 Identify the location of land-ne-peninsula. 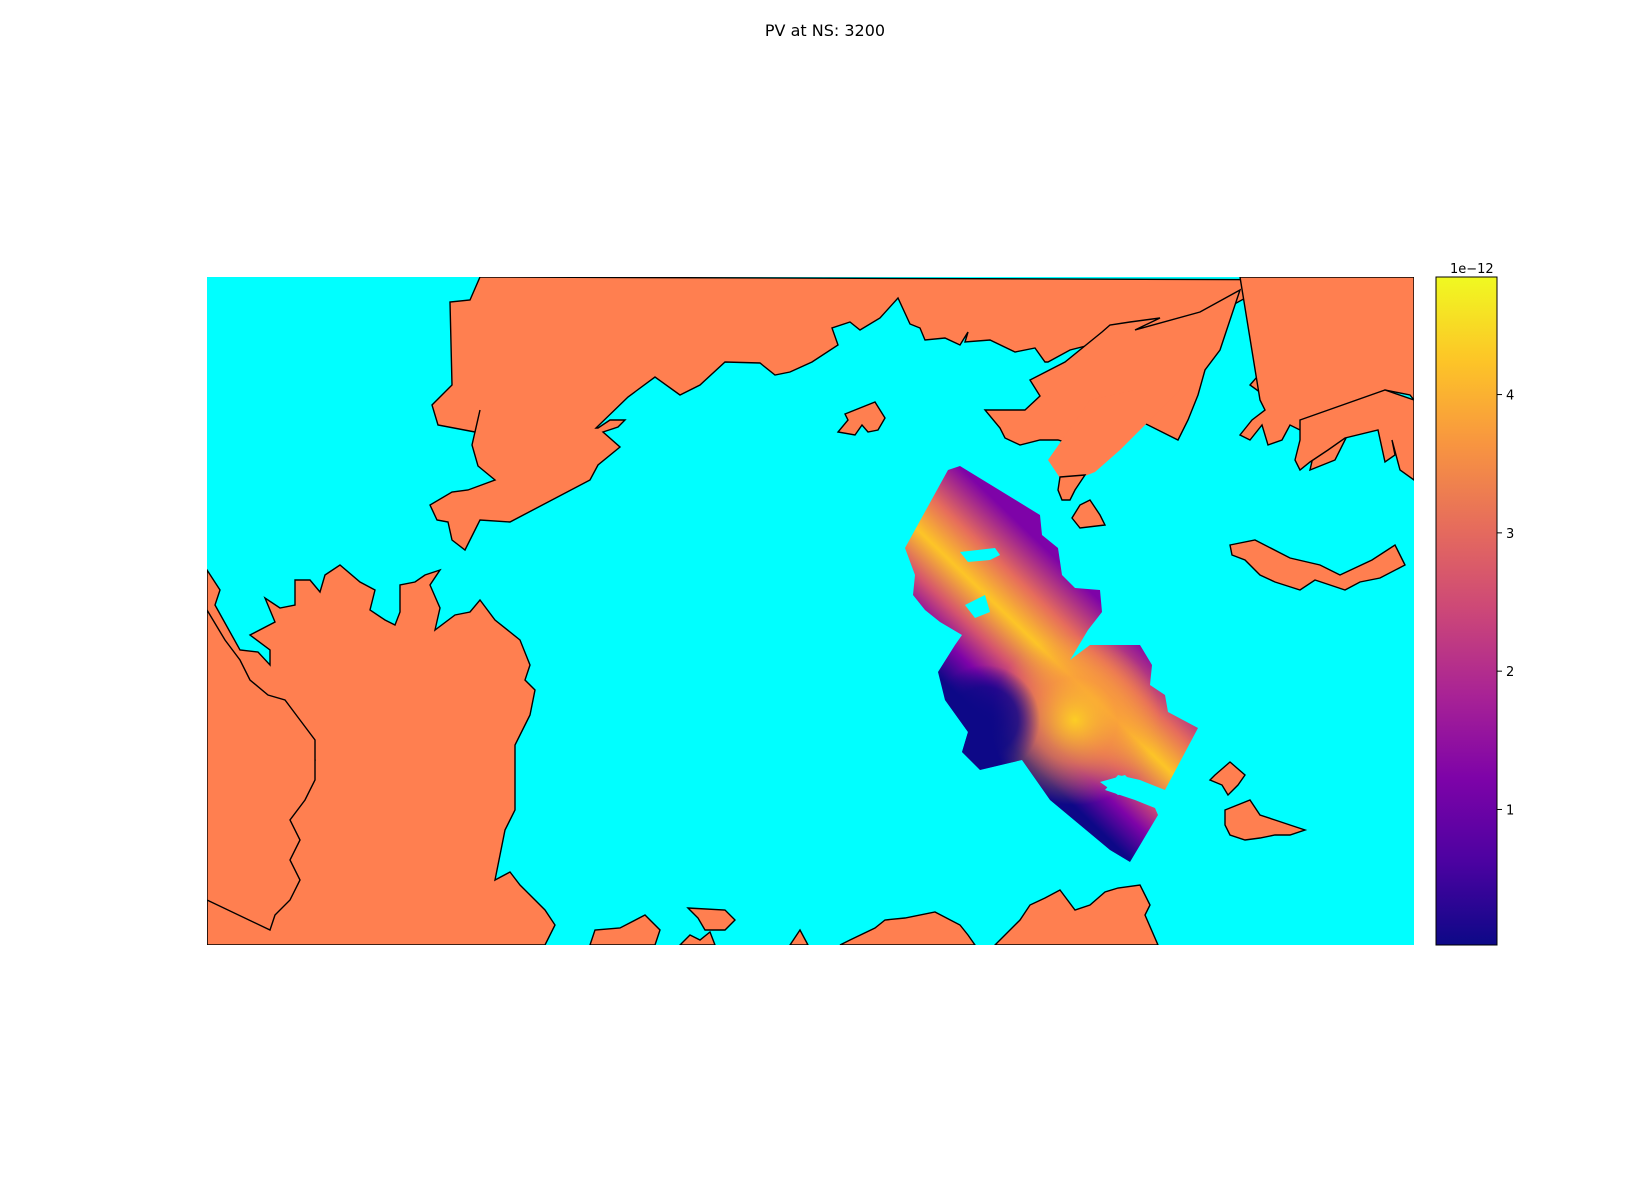
(1354, 435).